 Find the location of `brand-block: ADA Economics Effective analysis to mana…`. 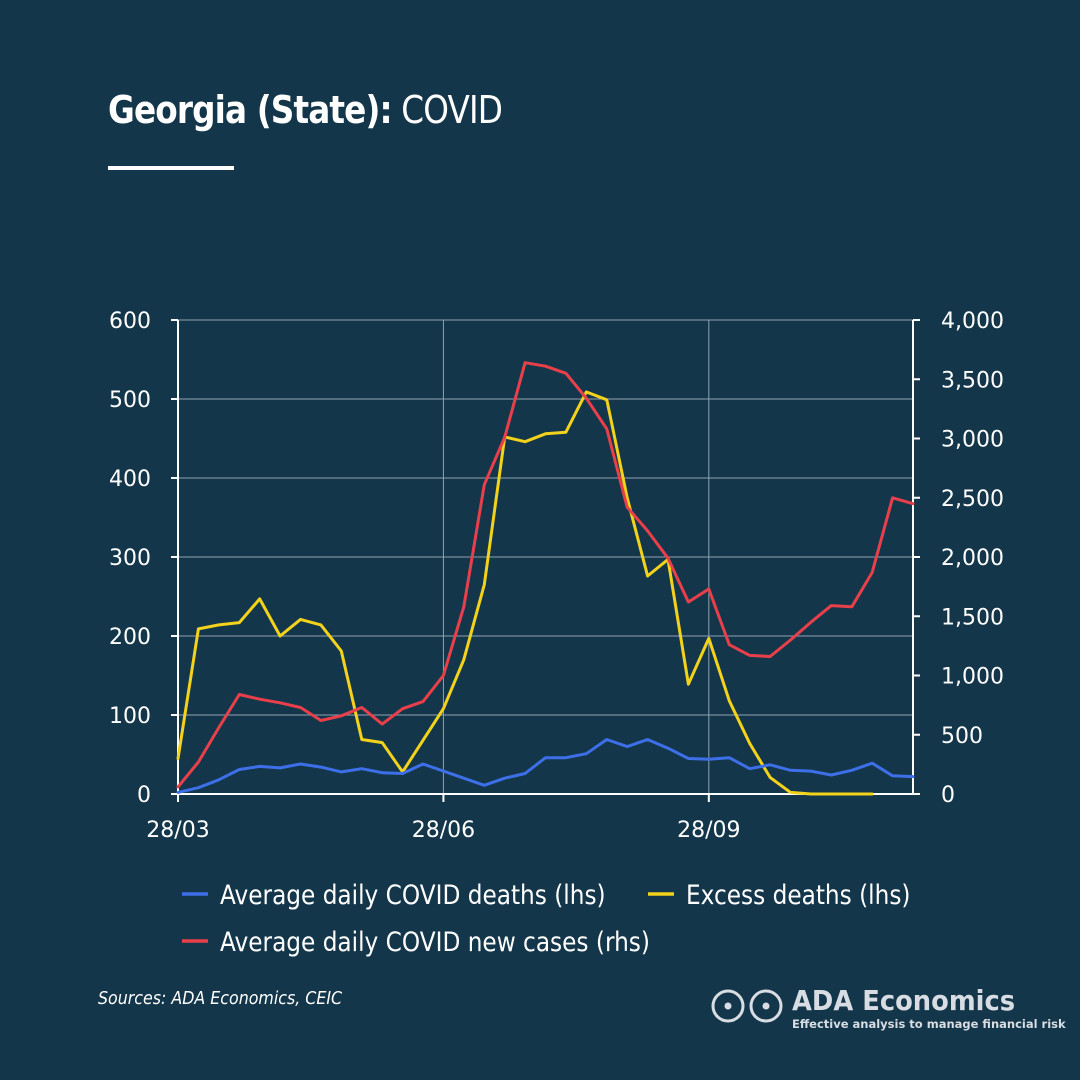

brand-block: ADA Economics Effective analysis to mana… is located at coordinates (888, 1009).